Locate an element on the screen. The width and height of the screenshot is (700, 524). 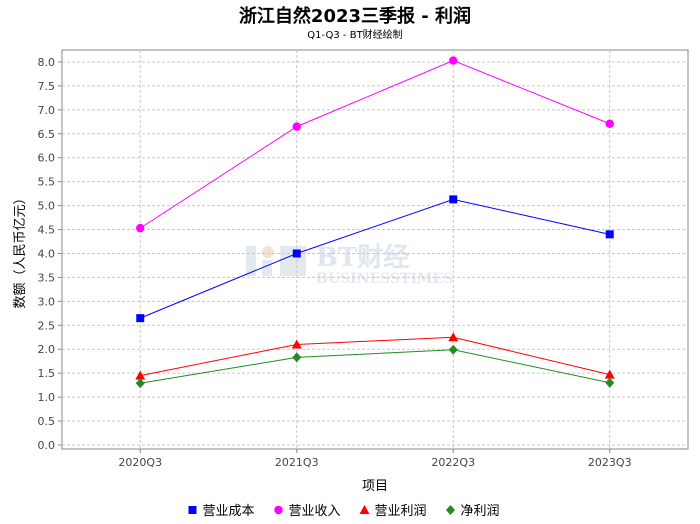
y-tick-label: 5.0 is located at coordinates (47, 206).